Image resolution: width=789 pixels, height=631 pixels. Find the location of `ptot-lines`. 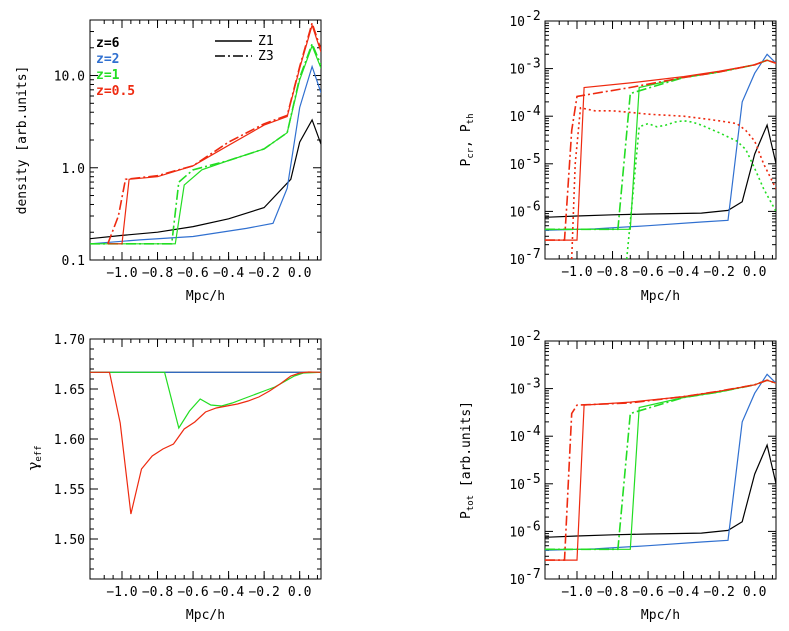

ptot-lines is located at coordinates (660, 467).